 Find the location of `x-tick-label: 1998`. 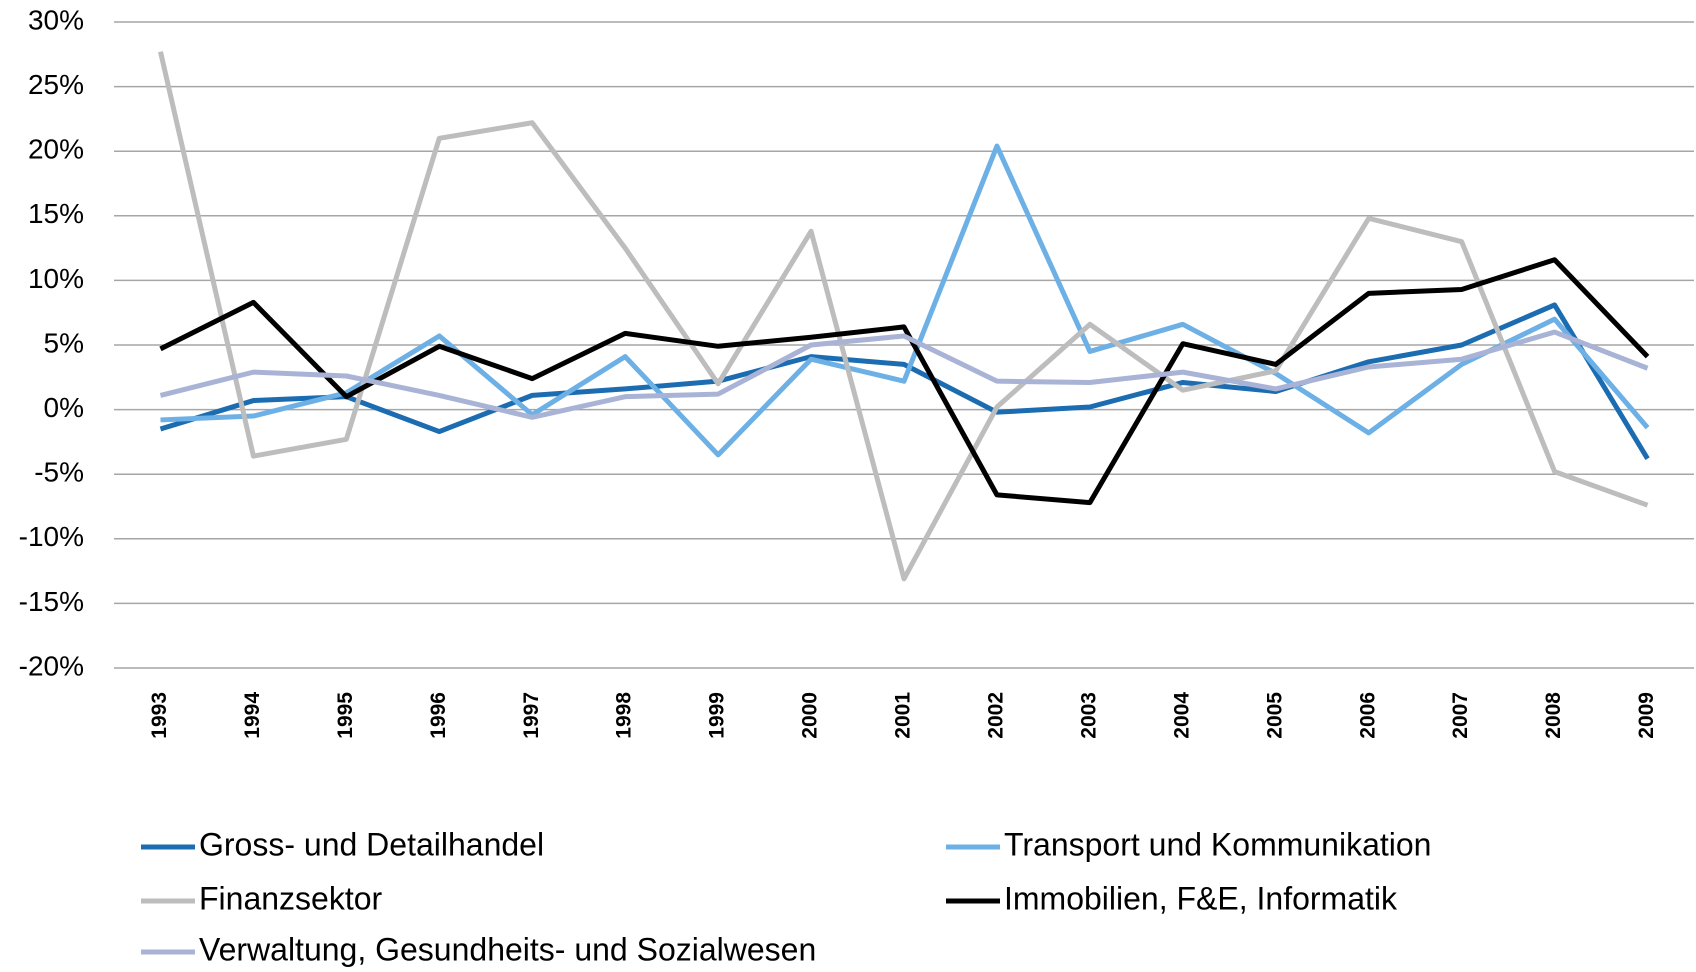

x-tick-label: 1998 is located at coordinates (624, 715).